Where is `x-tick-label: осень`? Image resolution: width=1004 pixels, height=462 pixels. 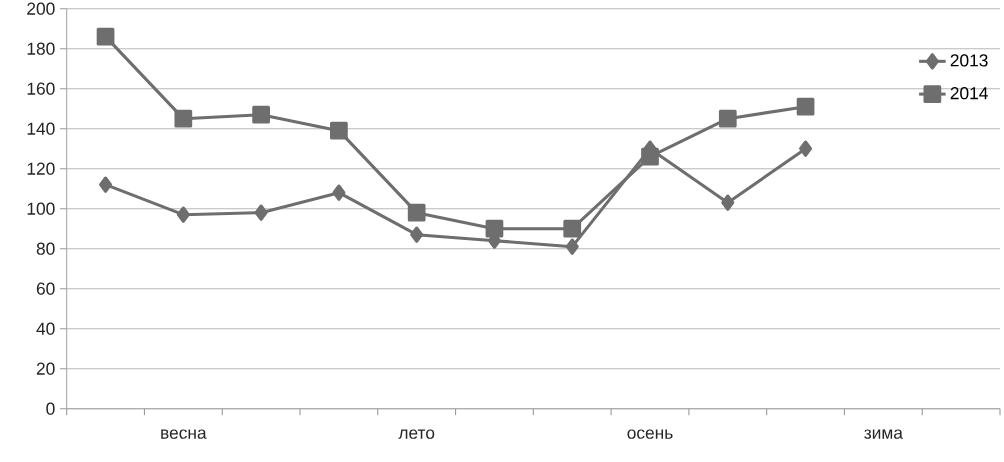 x-tick-label: осень is located at coordinates (650, 434).